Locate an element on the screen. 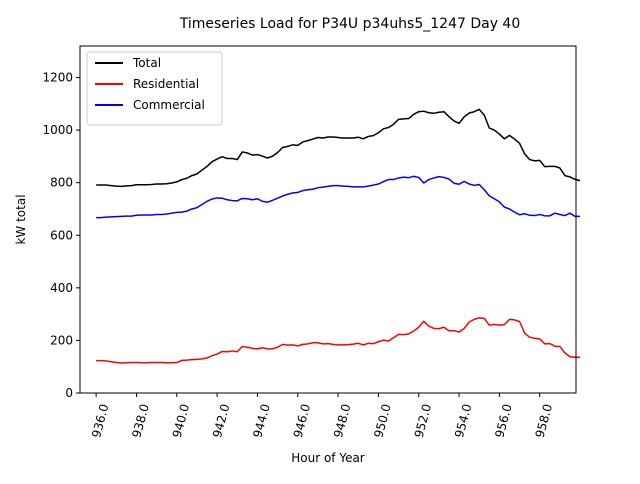  legend: Total Residential Commercial is located at coordinates (154, 88).